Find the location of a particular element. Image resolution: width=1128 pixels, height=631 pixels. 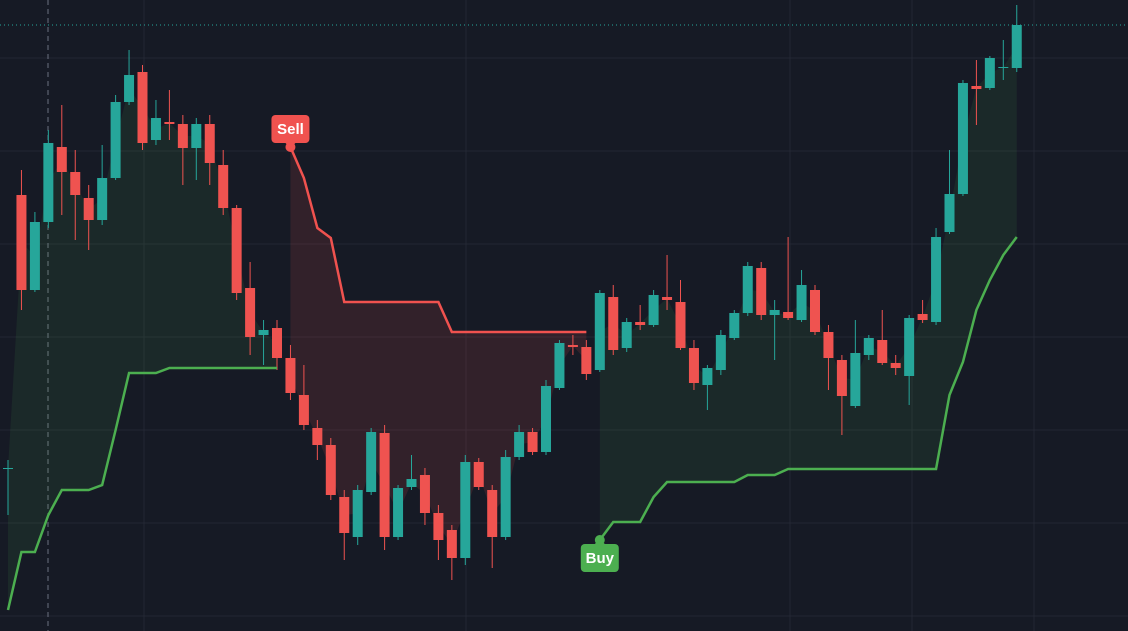

signal-label: Buy is located at coordinates (600, 558).